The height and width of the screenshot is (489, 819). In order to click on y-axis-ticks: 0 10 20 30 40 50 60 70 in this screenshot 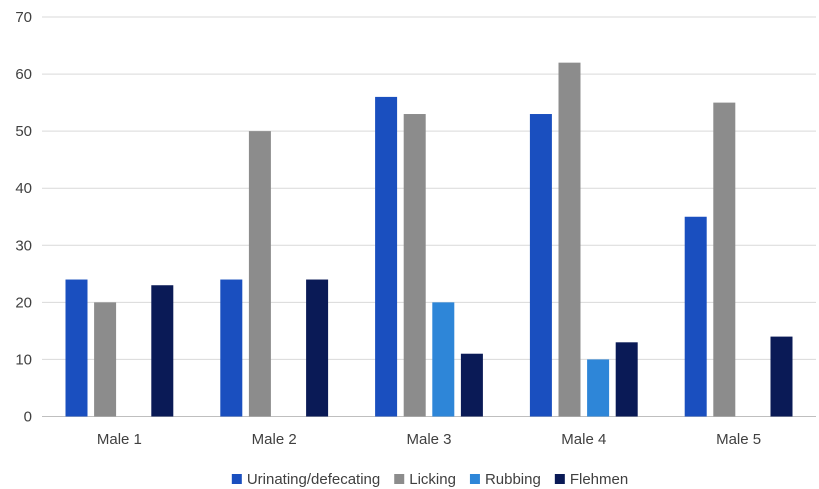, I will do `click(23, 217)`.